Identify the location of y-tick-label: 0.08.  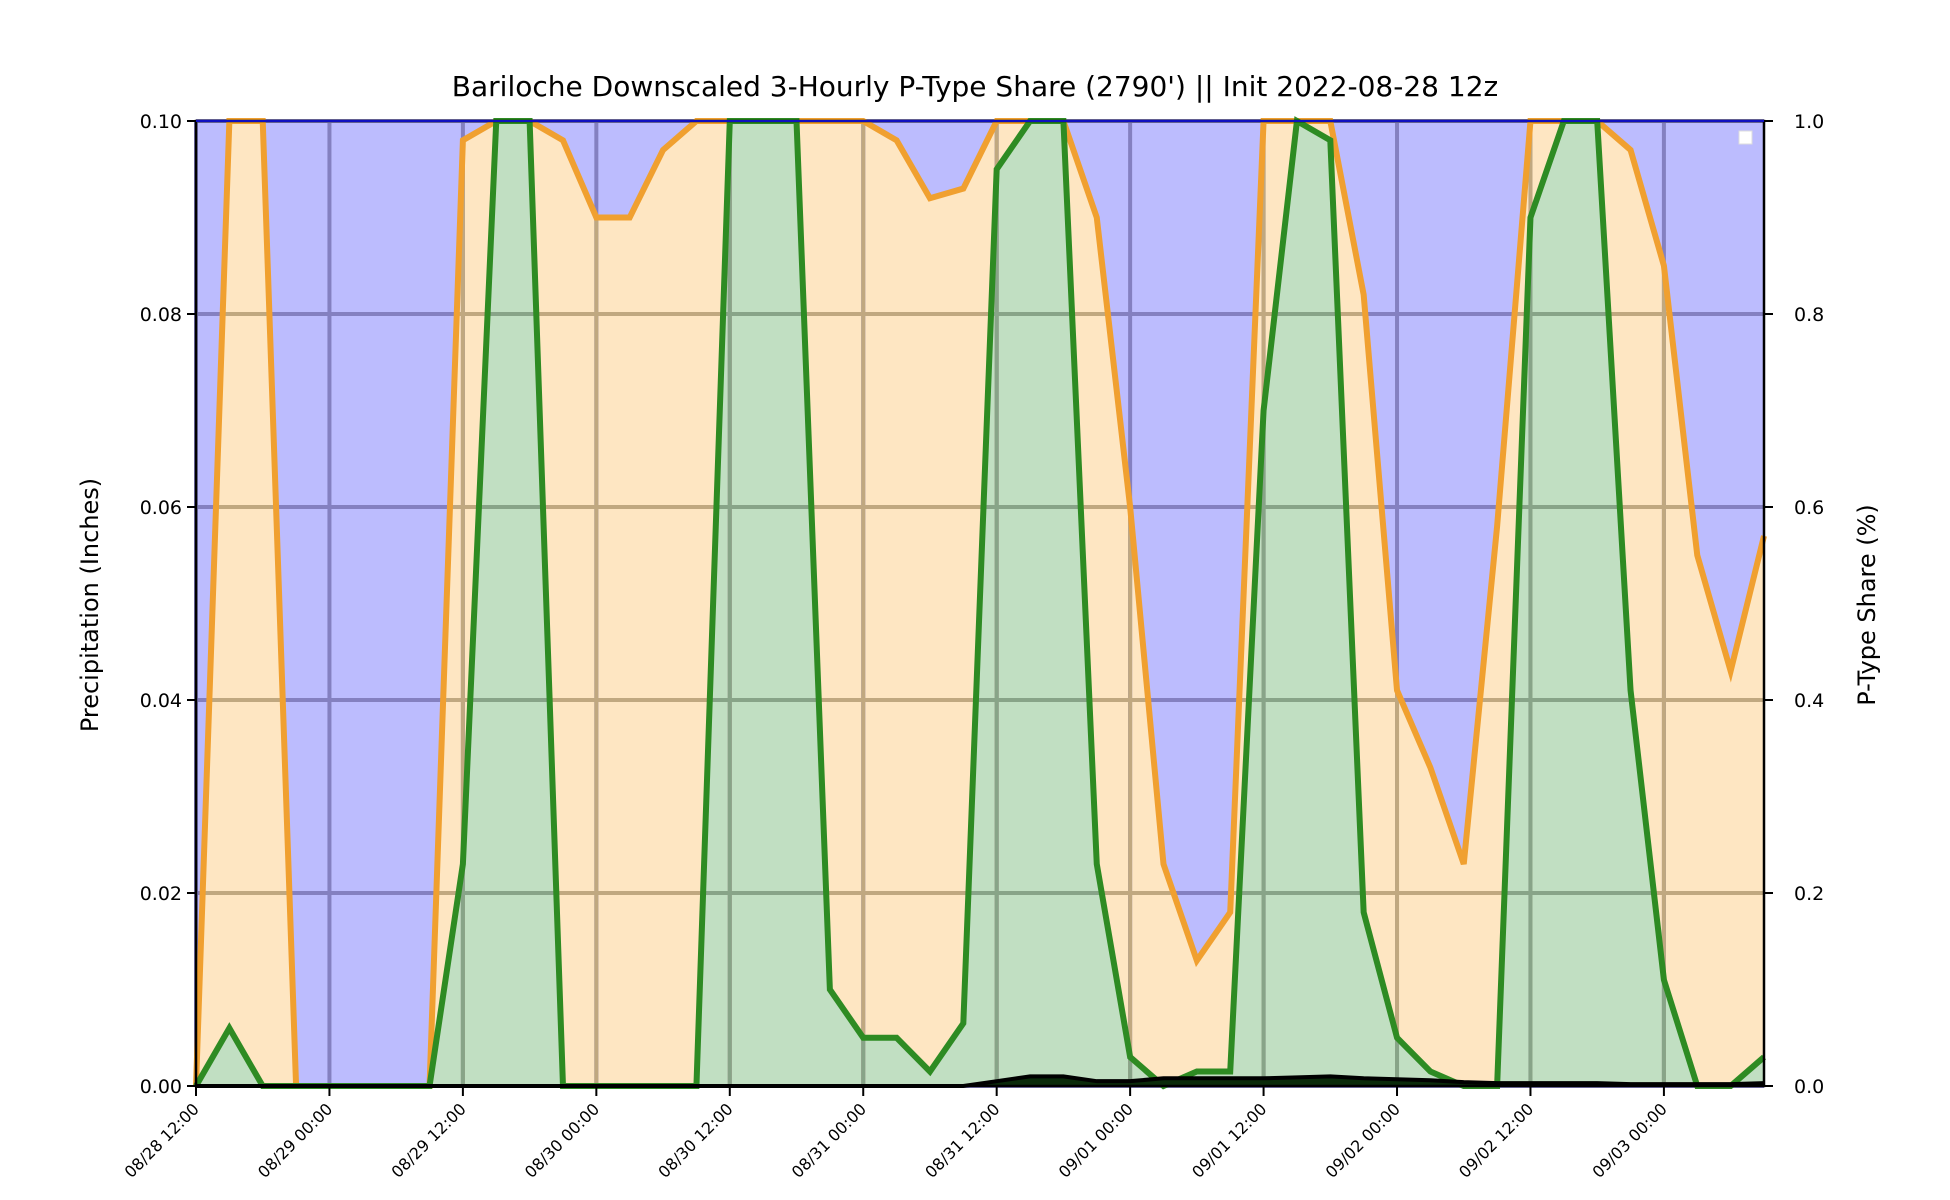
(161, 315).